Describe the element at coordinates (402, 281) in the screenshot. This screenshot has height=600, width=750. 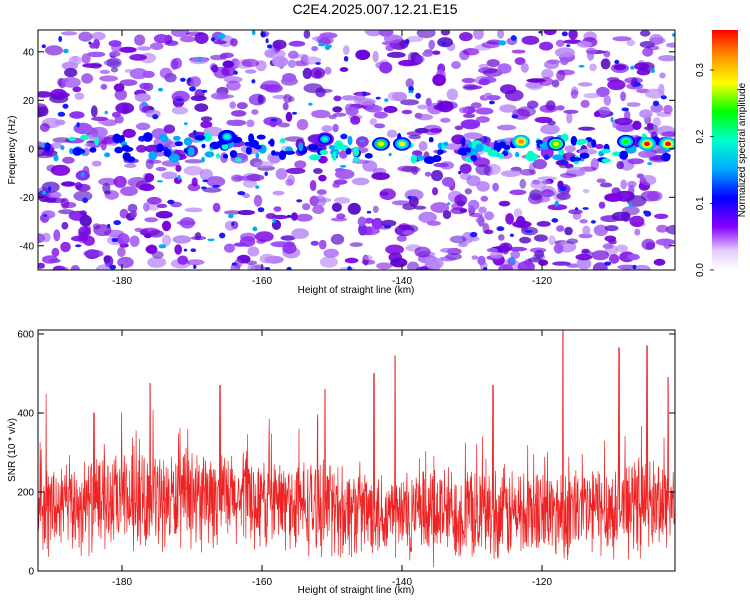
I see `heatmap-x-tick-label: -140` at that location.